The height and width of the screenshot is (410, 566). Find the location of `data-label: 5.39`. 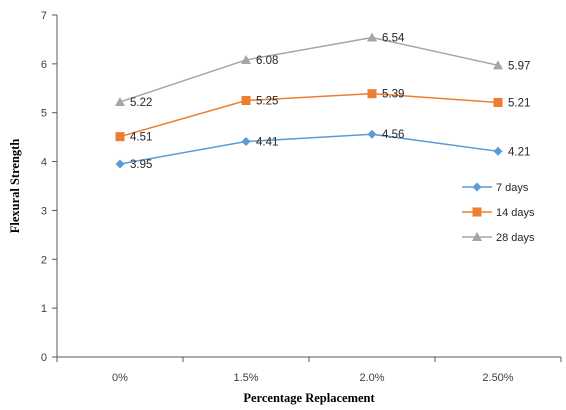

data-label: 5.39 is located at coordinates (393, 95).